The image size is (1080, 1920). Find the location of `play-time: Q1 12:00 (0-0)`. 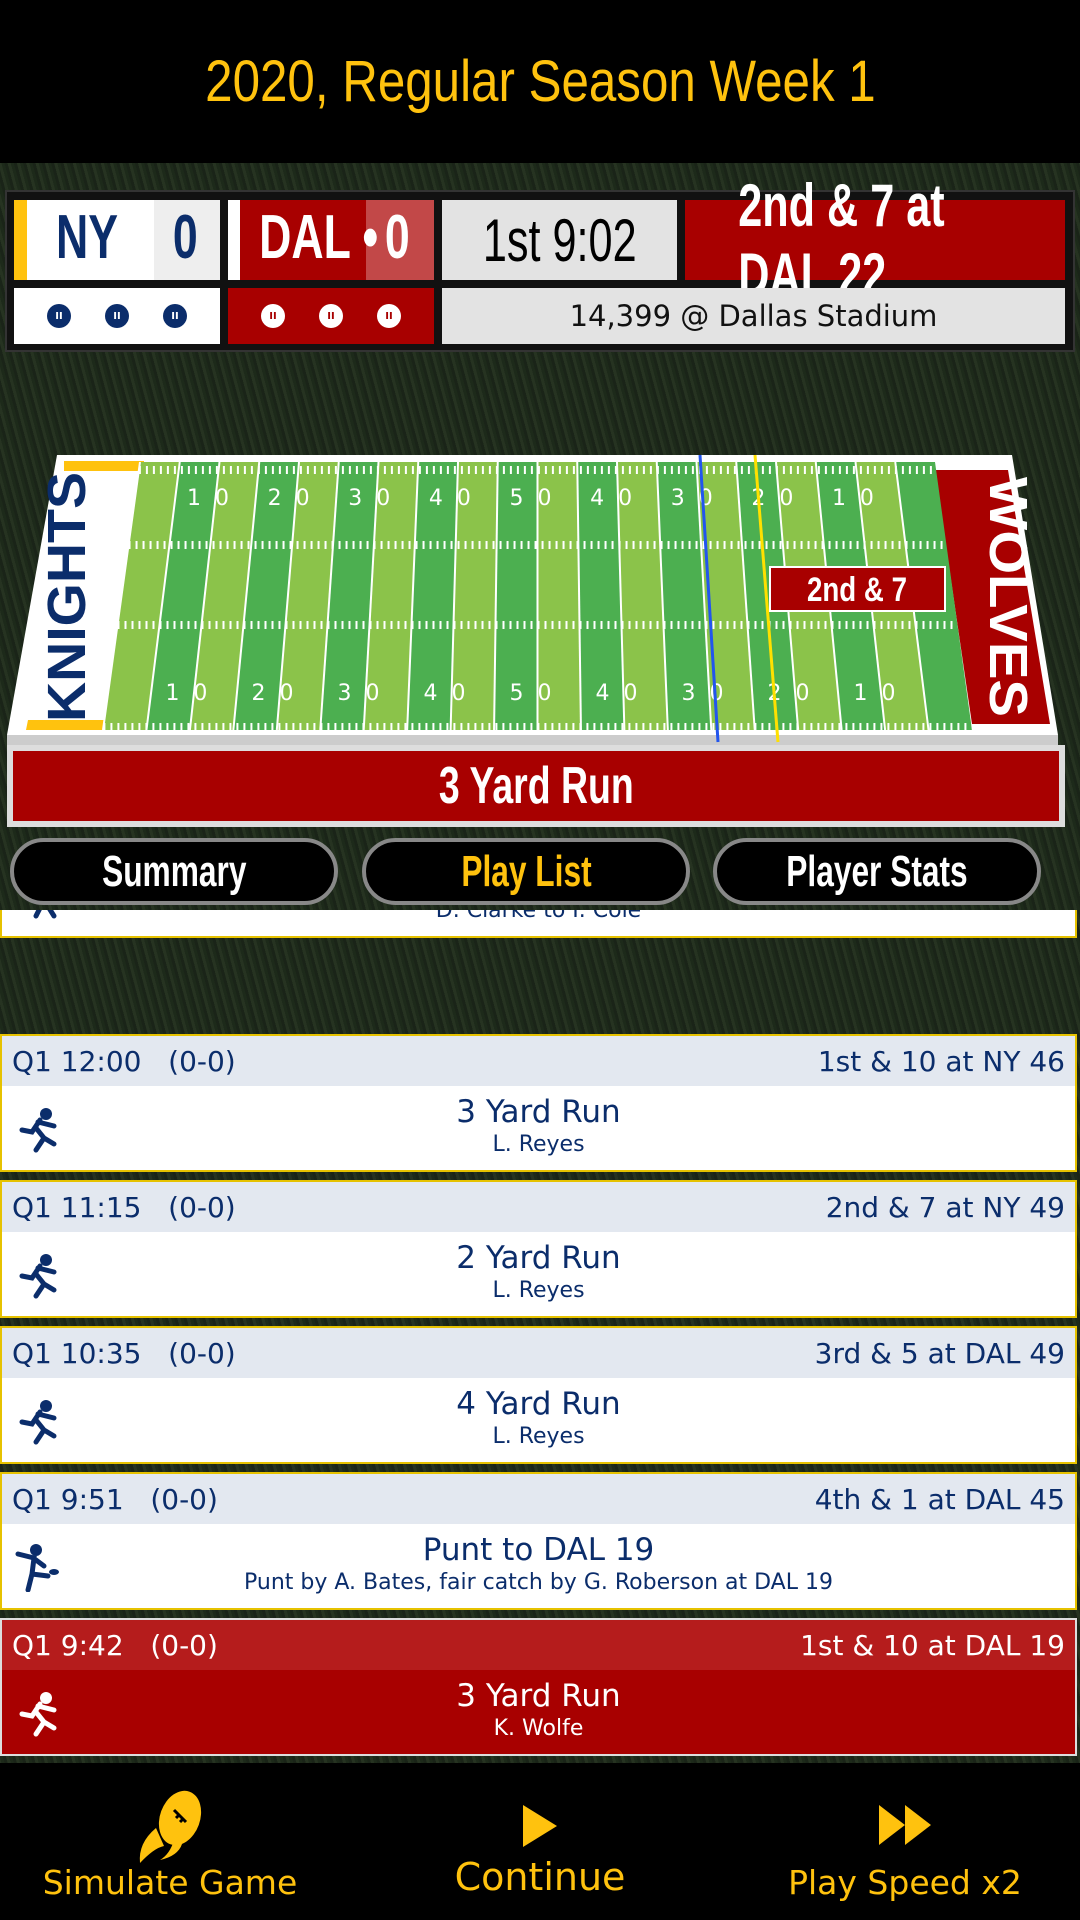

play-time: Q1 12:00 (0-0) is located at coordinates (124, 1061).